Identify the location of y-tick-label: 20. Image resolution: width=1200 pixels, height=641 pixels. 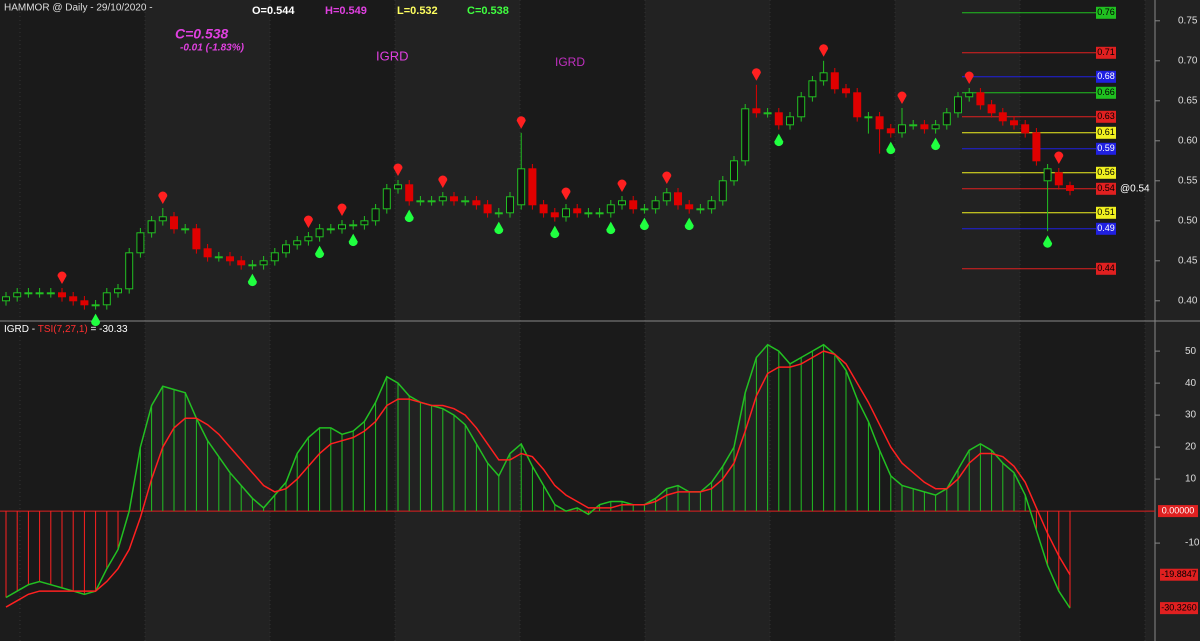
(1191, 447).